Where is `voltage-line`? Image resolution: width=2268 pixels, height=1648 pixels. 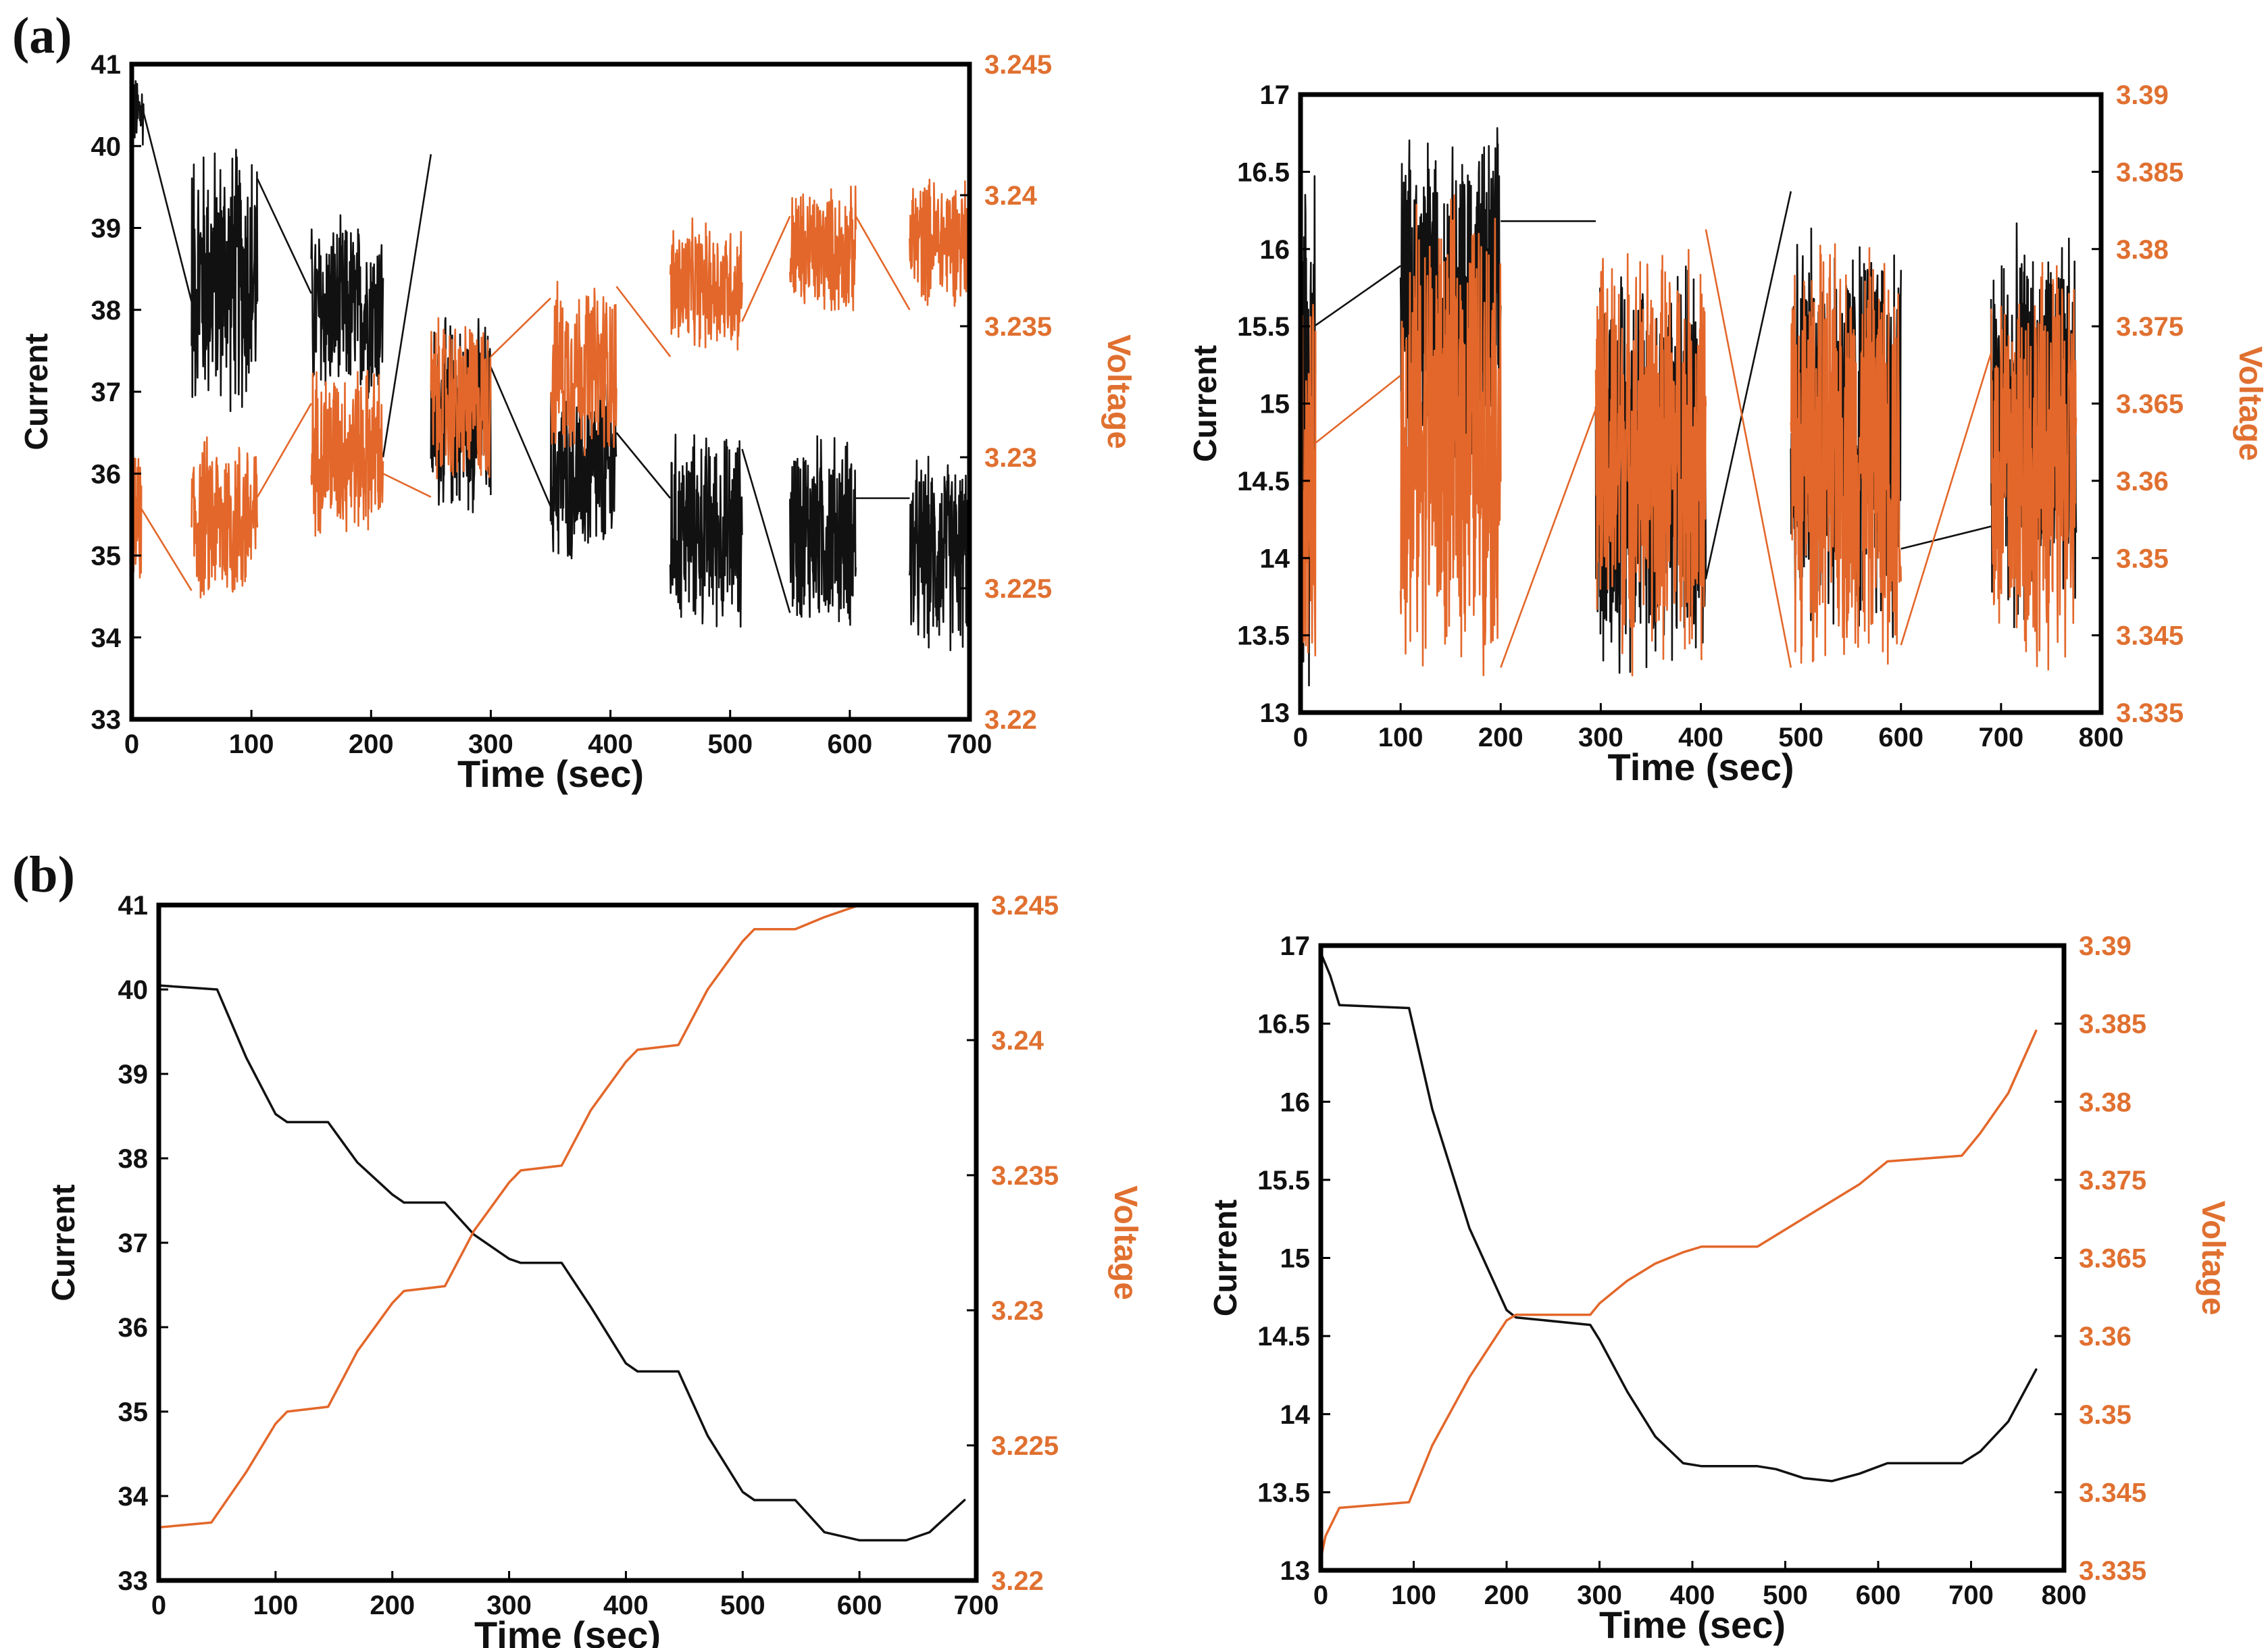
voltage-line is located at coordinates (1680, 1294).